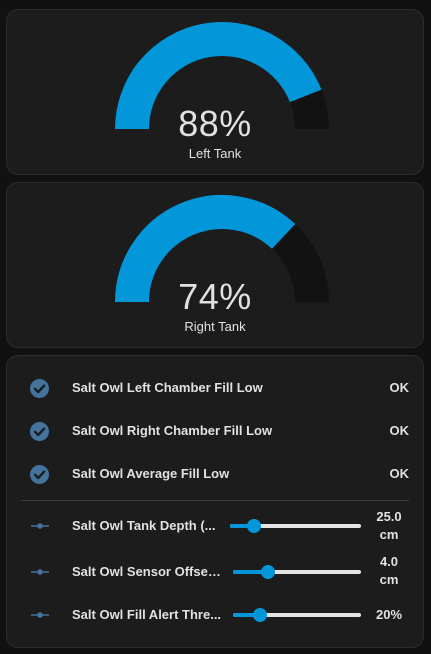  I want to click on number-row-fill-alert-threshold: Salt Owl Fill Alert Thre... 20%, so click(215, 615).